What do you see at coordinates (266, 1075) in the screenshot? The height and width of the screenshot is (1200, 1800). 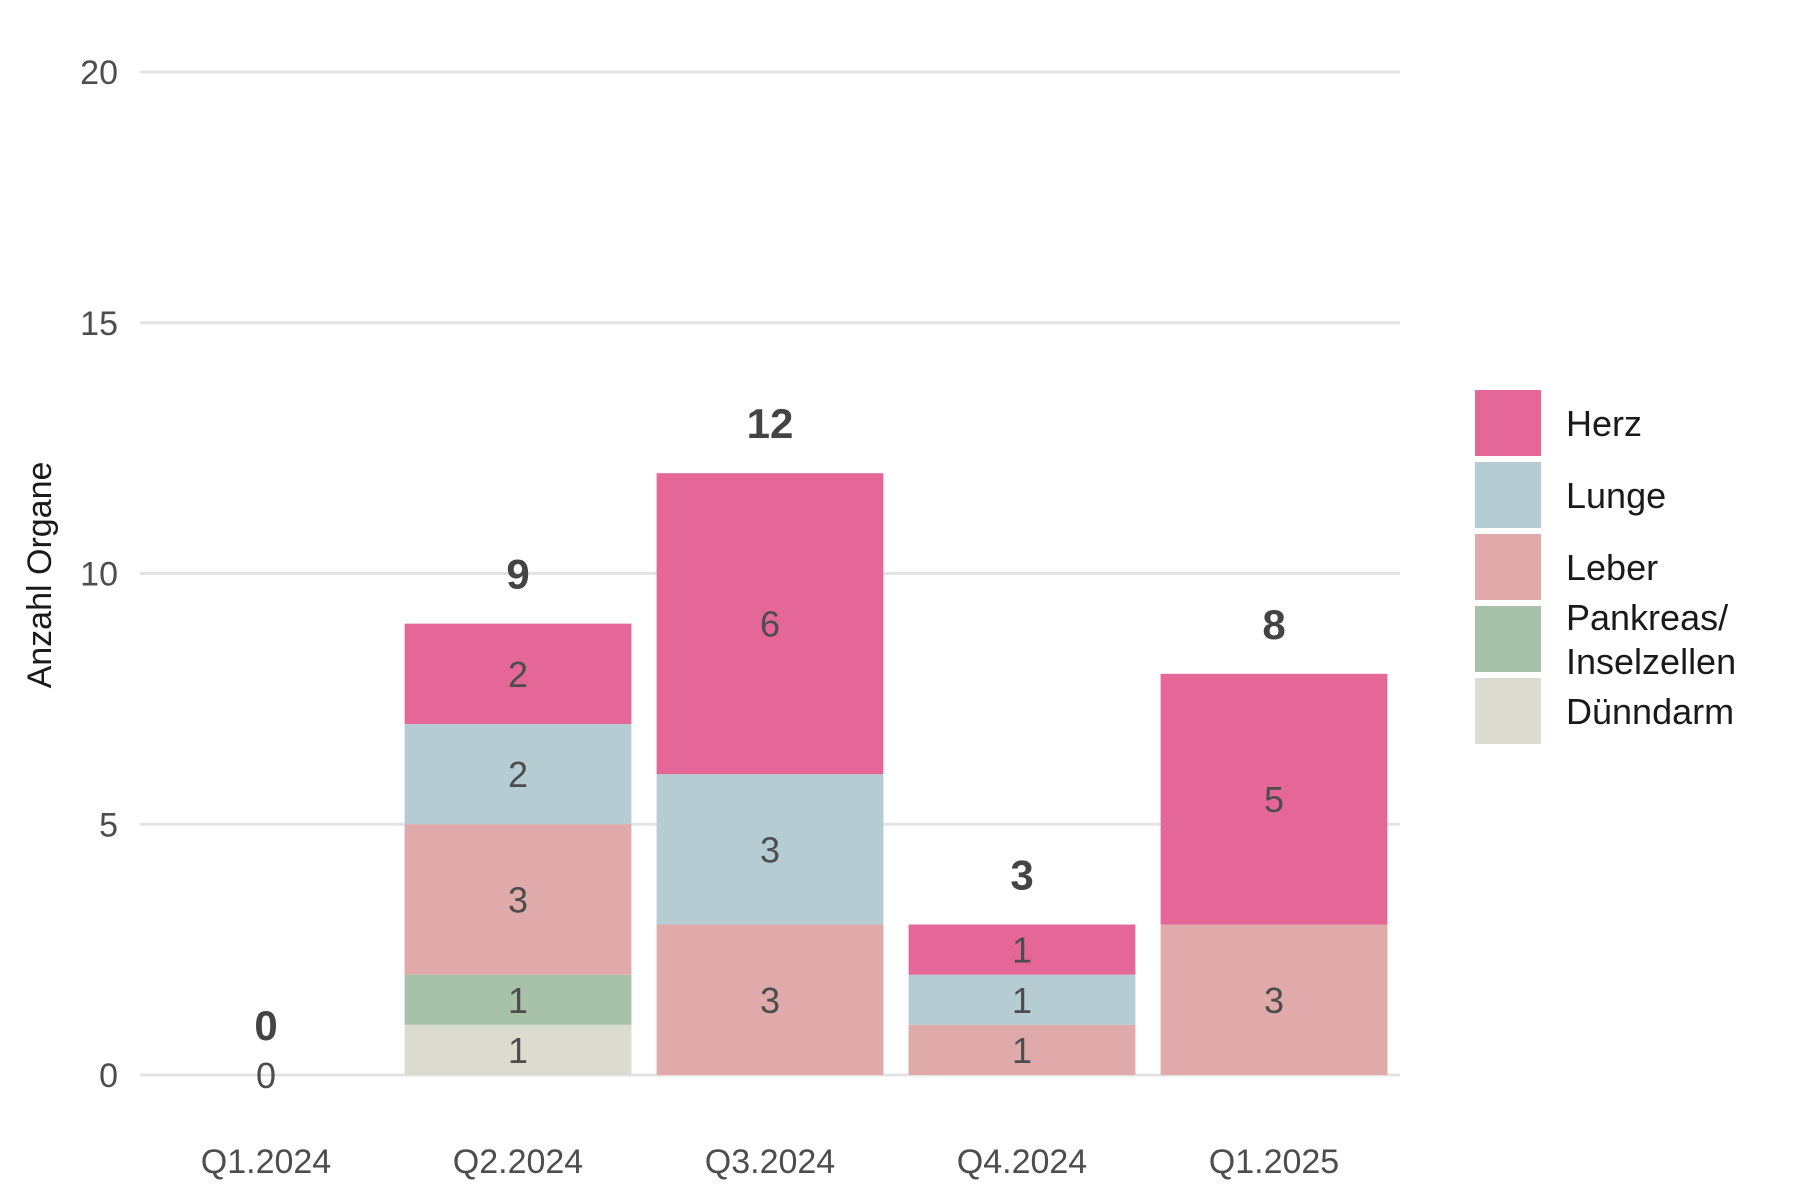 I see `segment-value-label: 0` at bounding box center [266, 1075].